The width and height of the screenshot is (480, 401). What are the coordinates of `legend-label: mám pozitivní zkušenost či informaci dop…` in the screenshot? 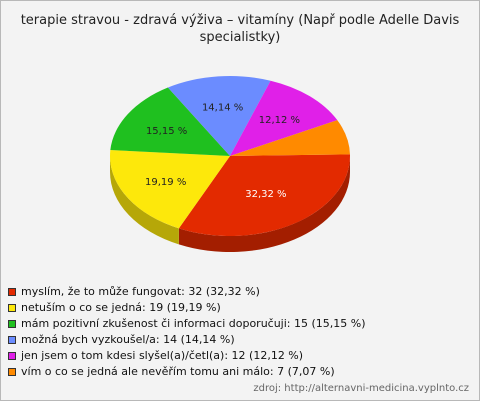 It's located at (193, 323).